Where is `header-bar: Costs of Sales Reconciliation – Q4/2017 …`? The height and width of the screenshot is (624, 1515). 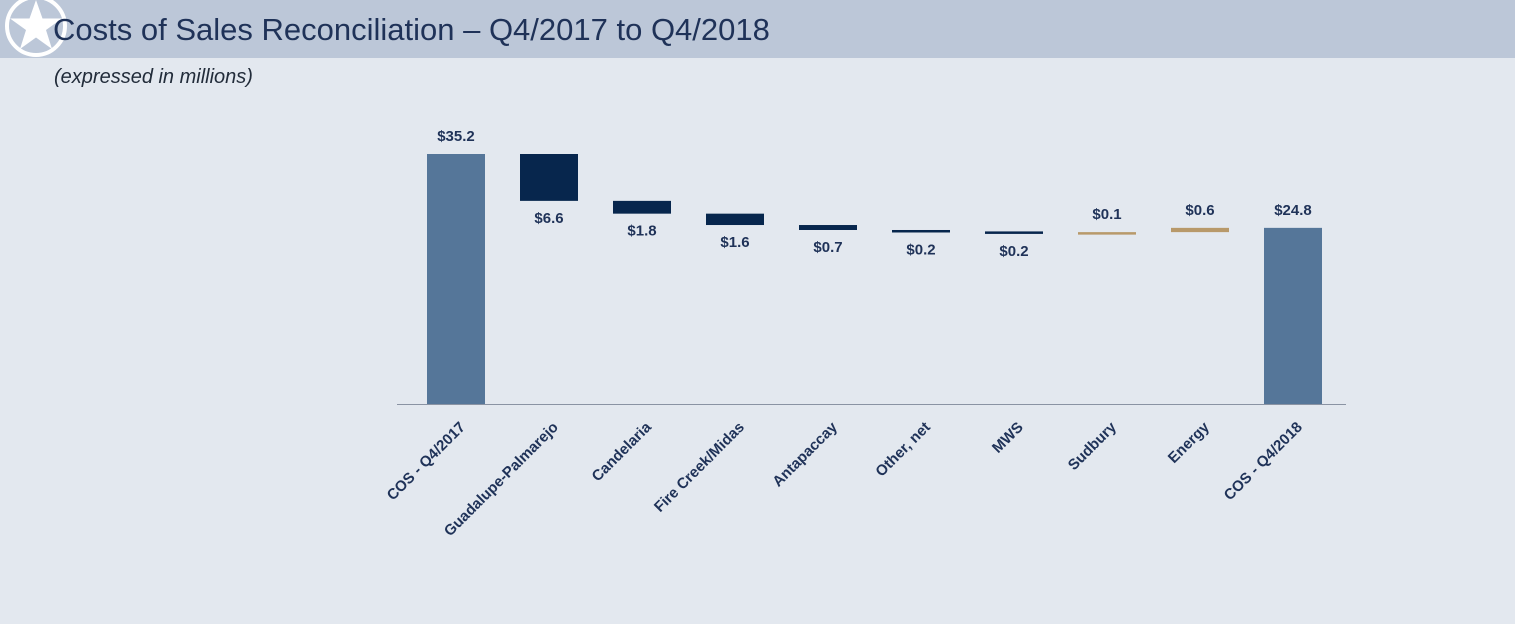
header-bar: Costs of Sales Reconciliation – Q4/2017 … is located at coordinates (757, 29).